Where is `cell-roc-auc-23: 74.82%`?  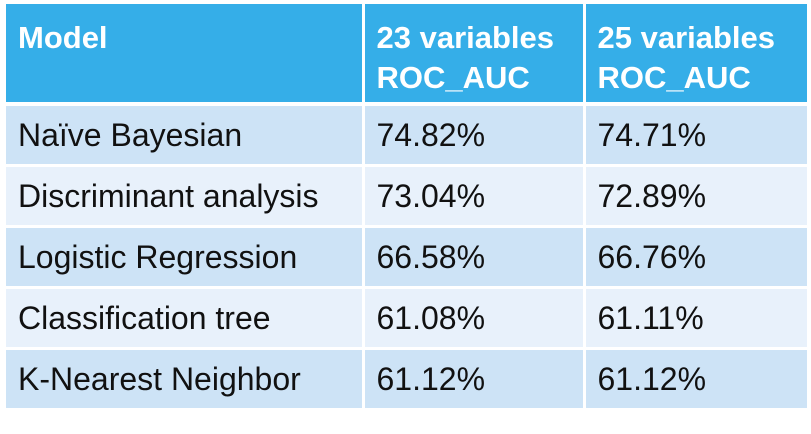
cell-roc-auc-23: 74.82% is located at coordinates (474, 135).